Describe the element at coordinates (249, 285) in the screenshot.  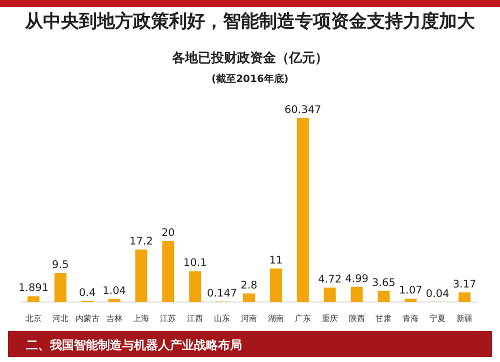
I see `data-label: 2.8` at that location.